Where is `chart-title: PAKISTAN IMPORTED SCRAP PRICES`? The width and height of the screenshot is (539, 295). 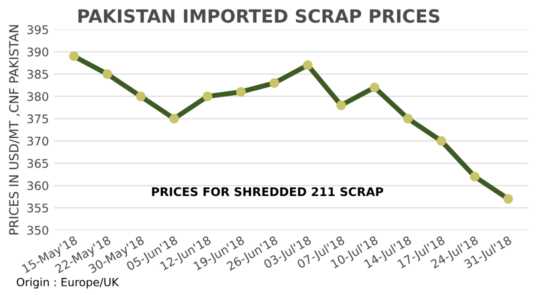
chart-title: PAKISTAN IMPORTED SCRAP PRICES is located at coordinates (259, 16).